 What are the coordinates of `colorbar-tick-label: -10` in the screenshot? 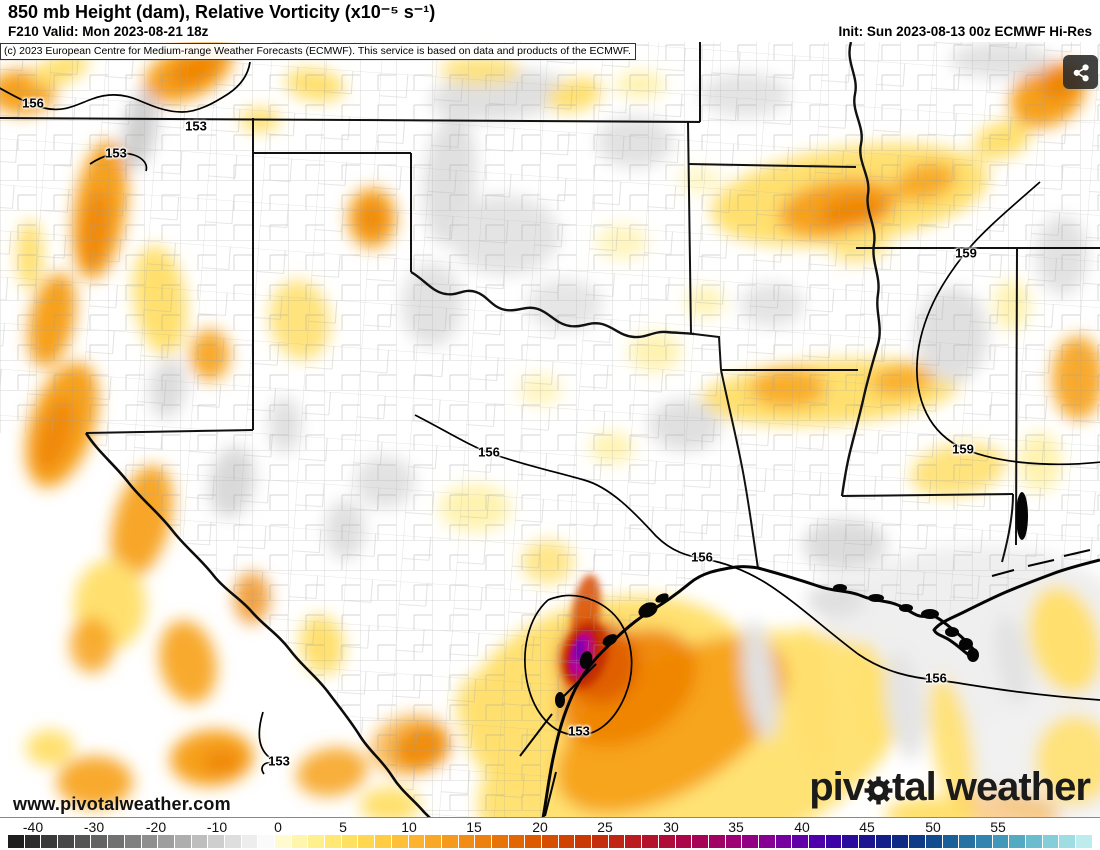 It's located at (217, 827).